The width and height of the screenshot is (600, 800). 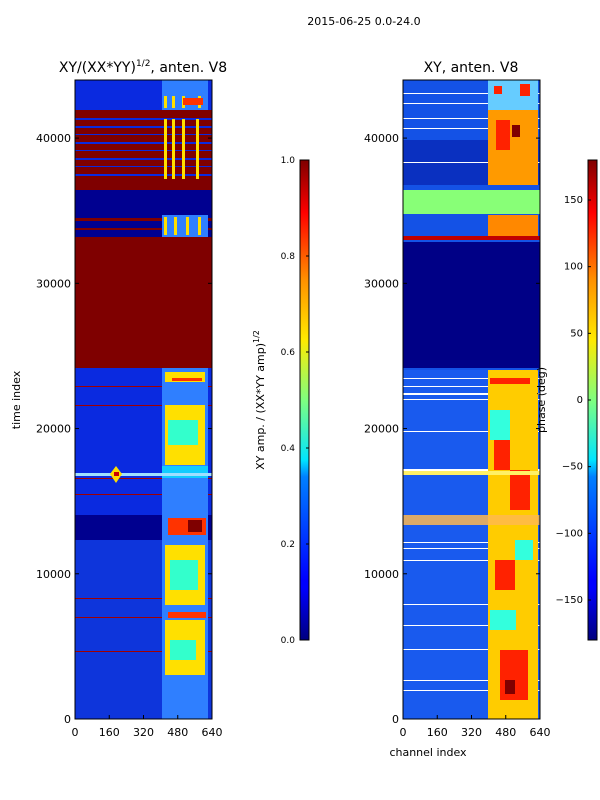 I want to click on left-lower-red-lines, so click(x=143, y=519).